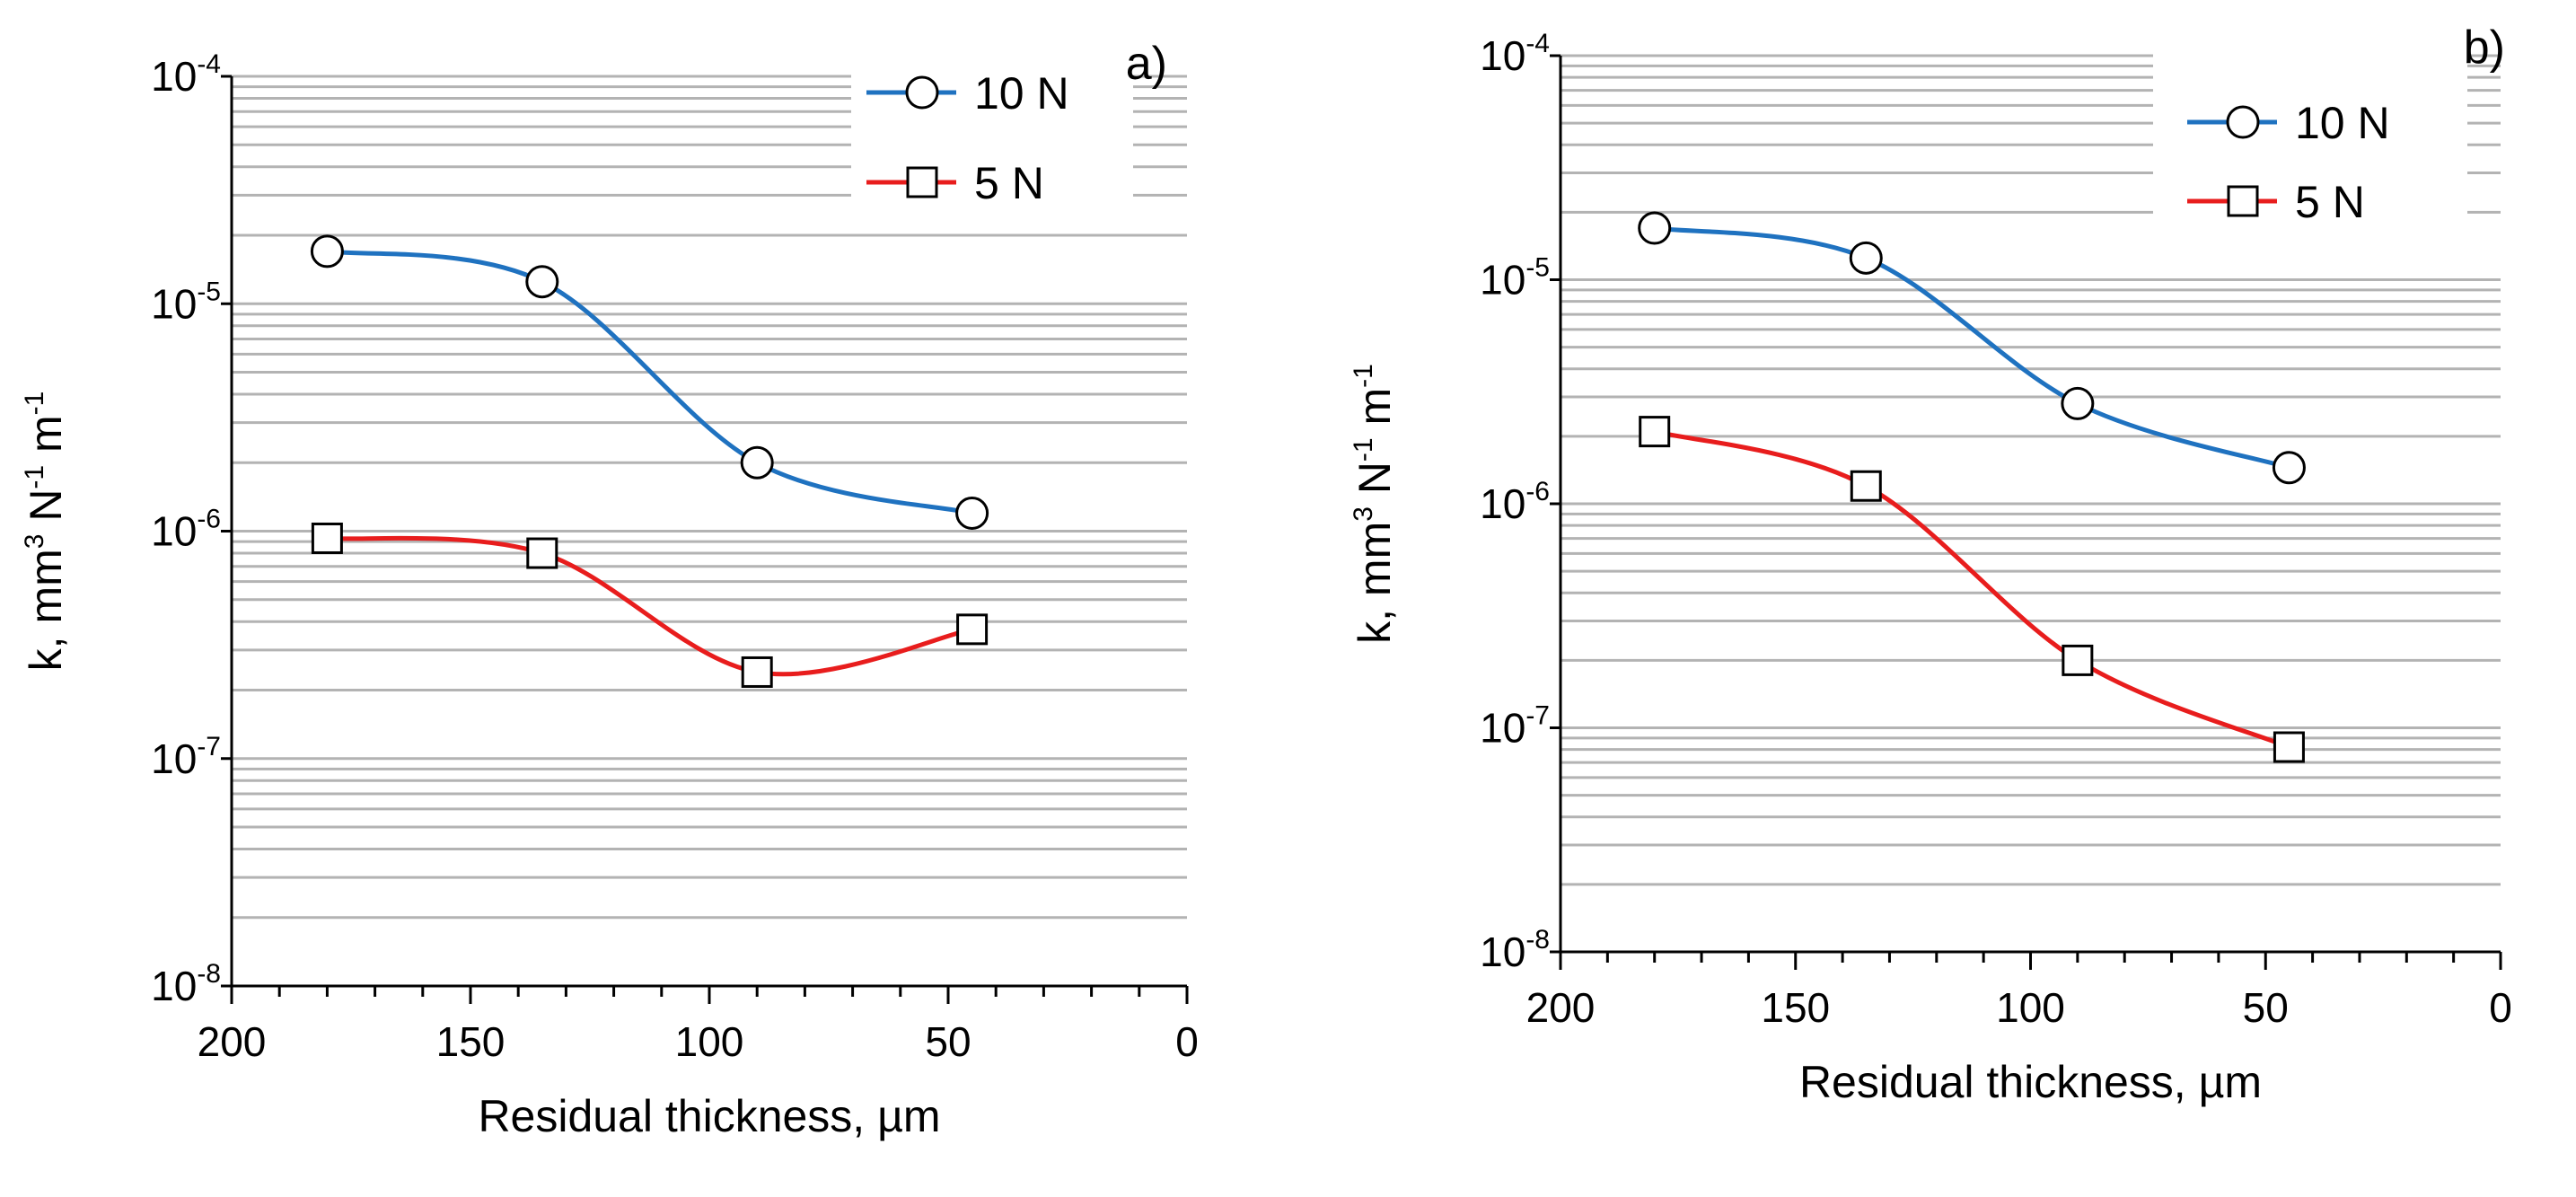 Image resolution: width=2576 pixels, height=1197 pixels. I want to click on panel-label: b), so click(2484, 48).